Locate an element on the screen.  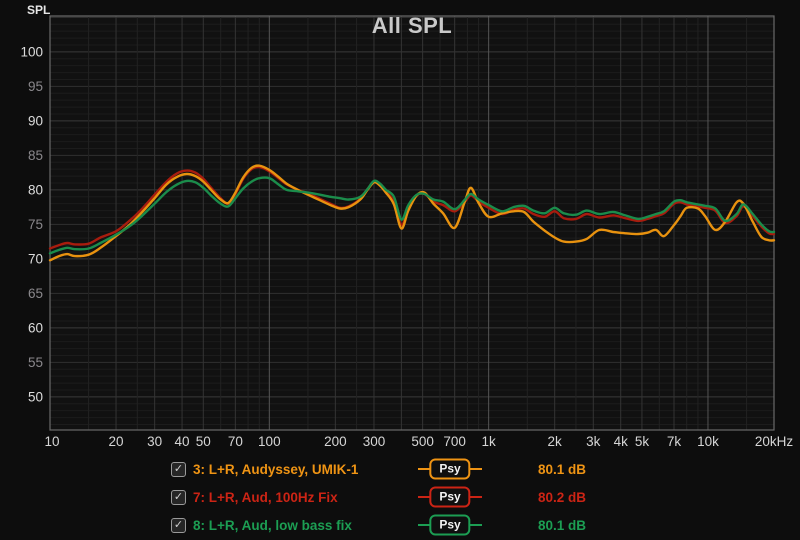
x-tick-label: 70 is located at coordinates (235, 441).